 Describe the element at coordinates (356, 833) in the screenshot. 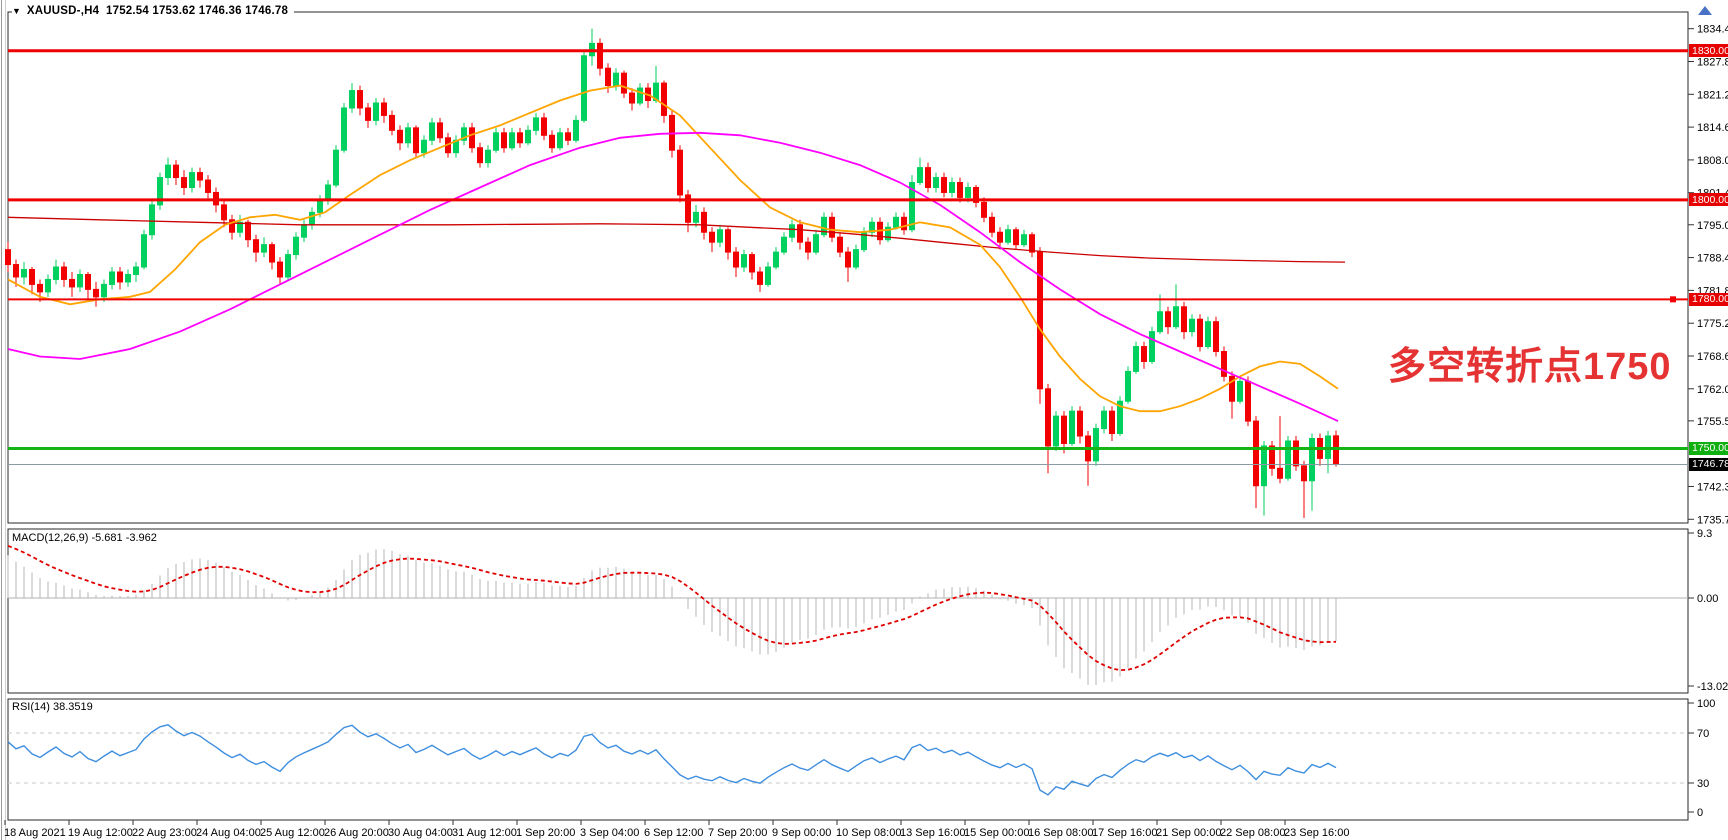

I see `time-tick-label: 26 Aug 20:00` at that location.